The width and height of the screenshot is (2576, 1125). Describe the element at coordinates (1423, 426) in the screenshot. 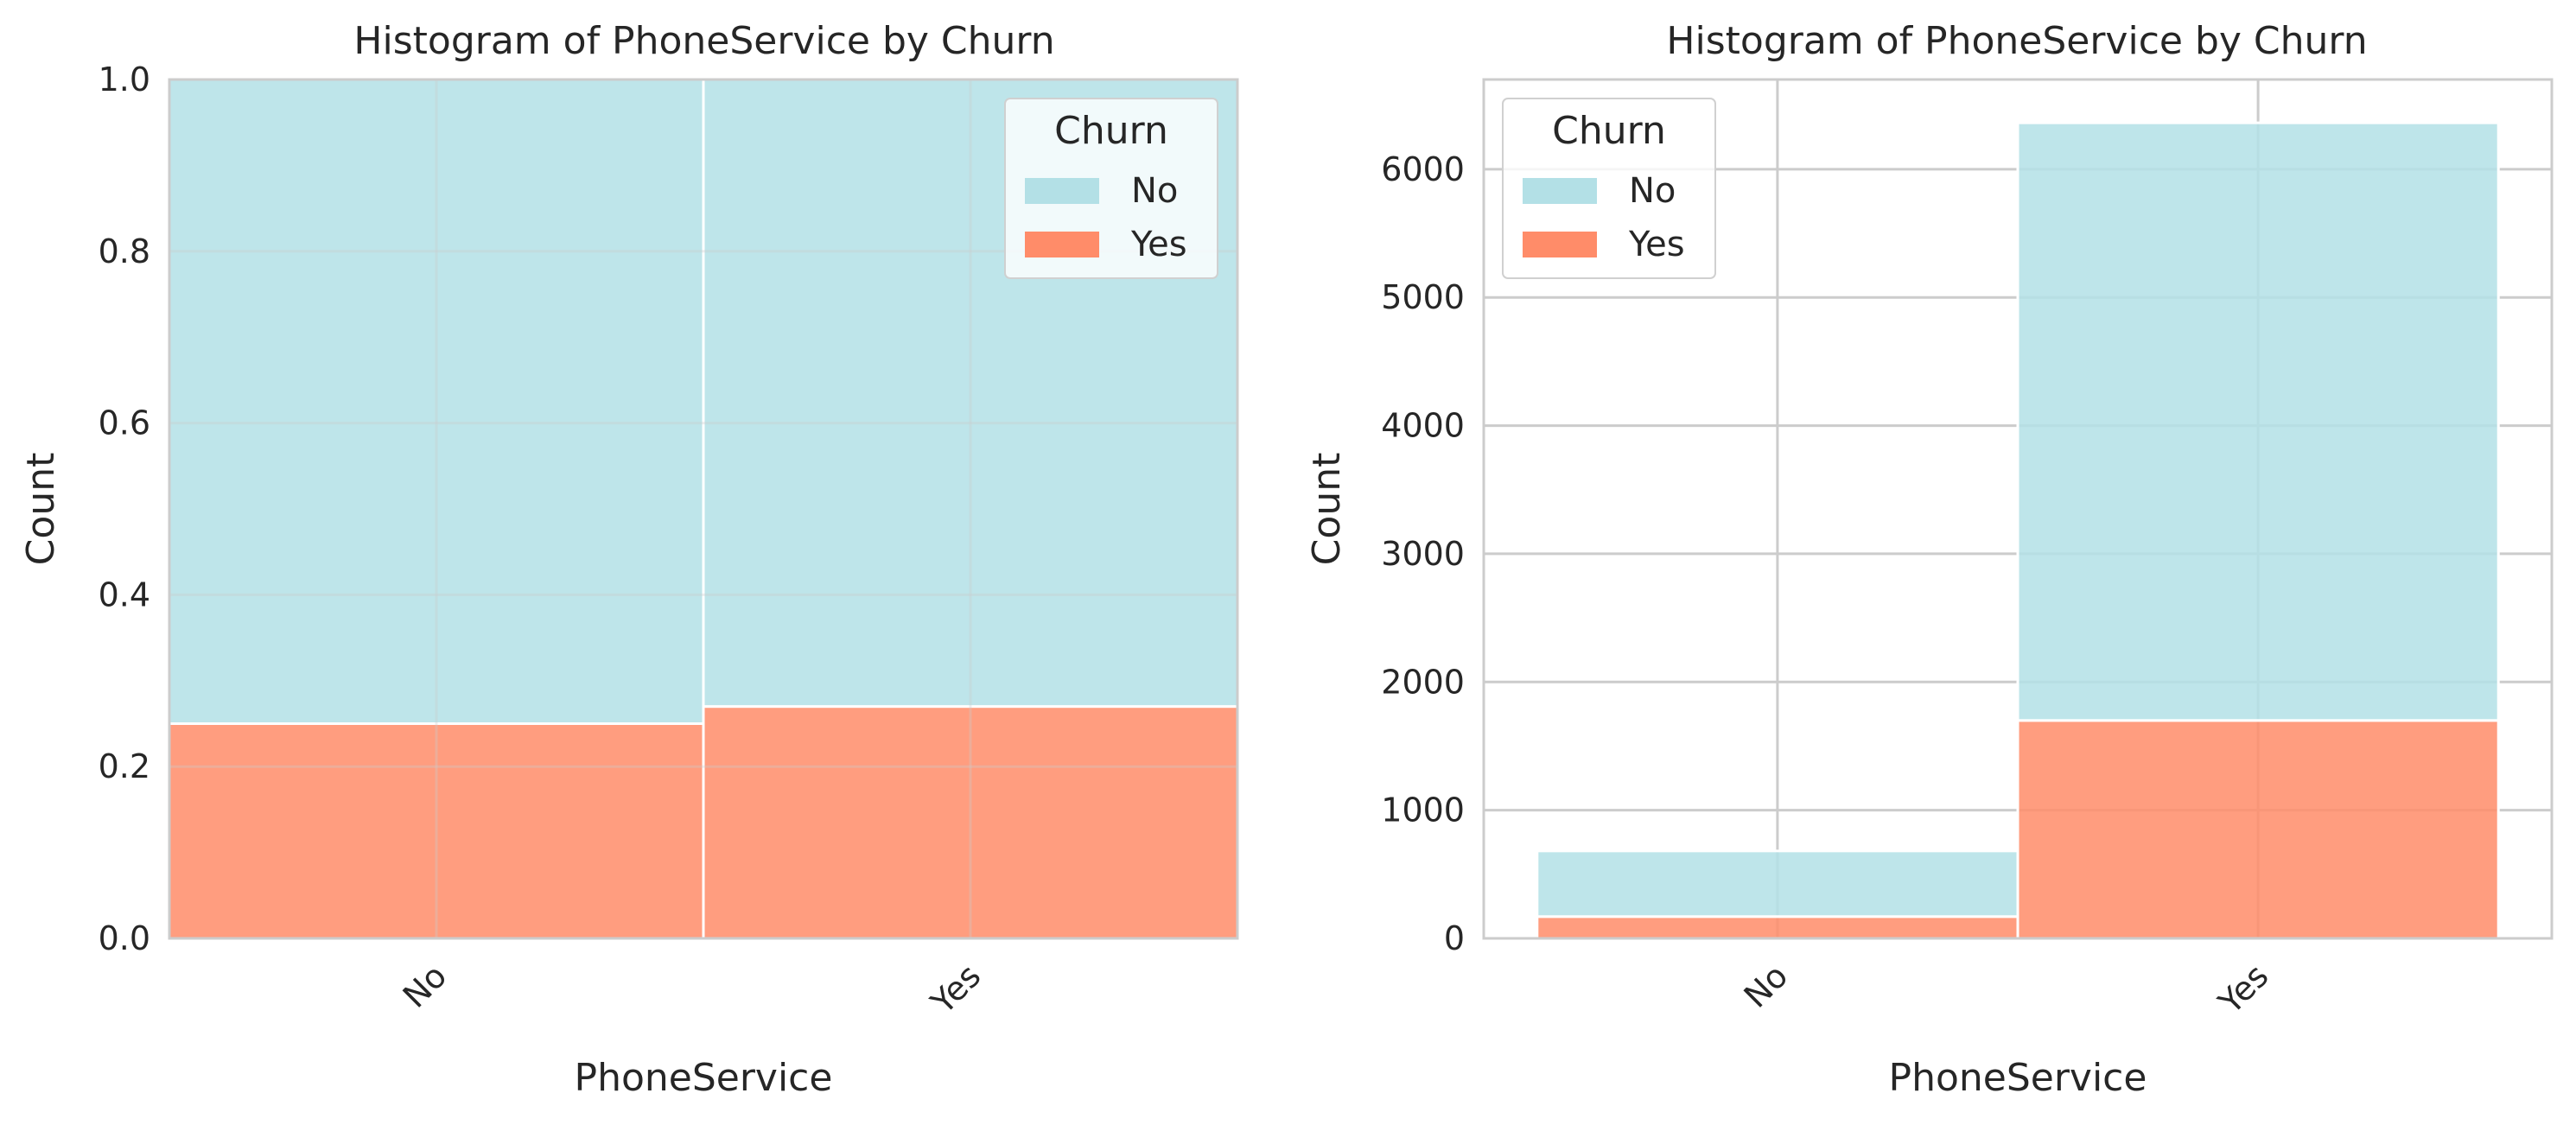

I see `y-tick-label: 4000` at that location.